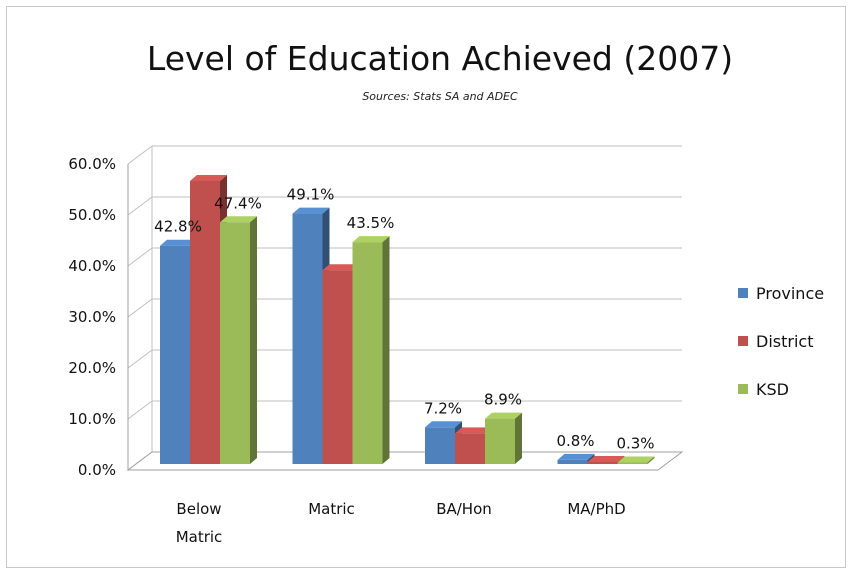  What do you see at coordinates (92, 368) in the screenshot?
I see `y-tick-label: 20.0%` at bounding box center [92, 368].